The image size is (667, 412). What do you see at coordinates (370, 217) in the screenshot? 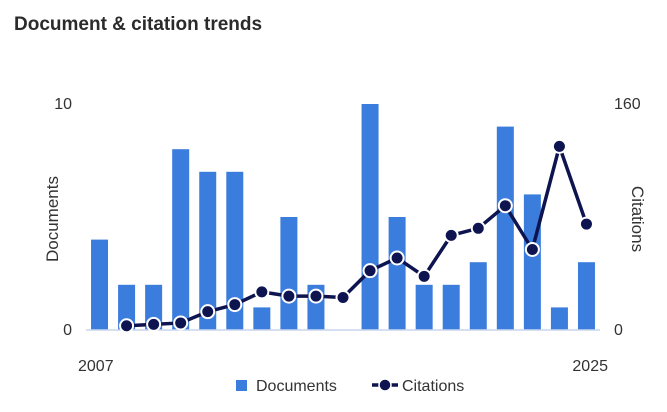
I see `bar-2017` at bounding box center [370, 217].